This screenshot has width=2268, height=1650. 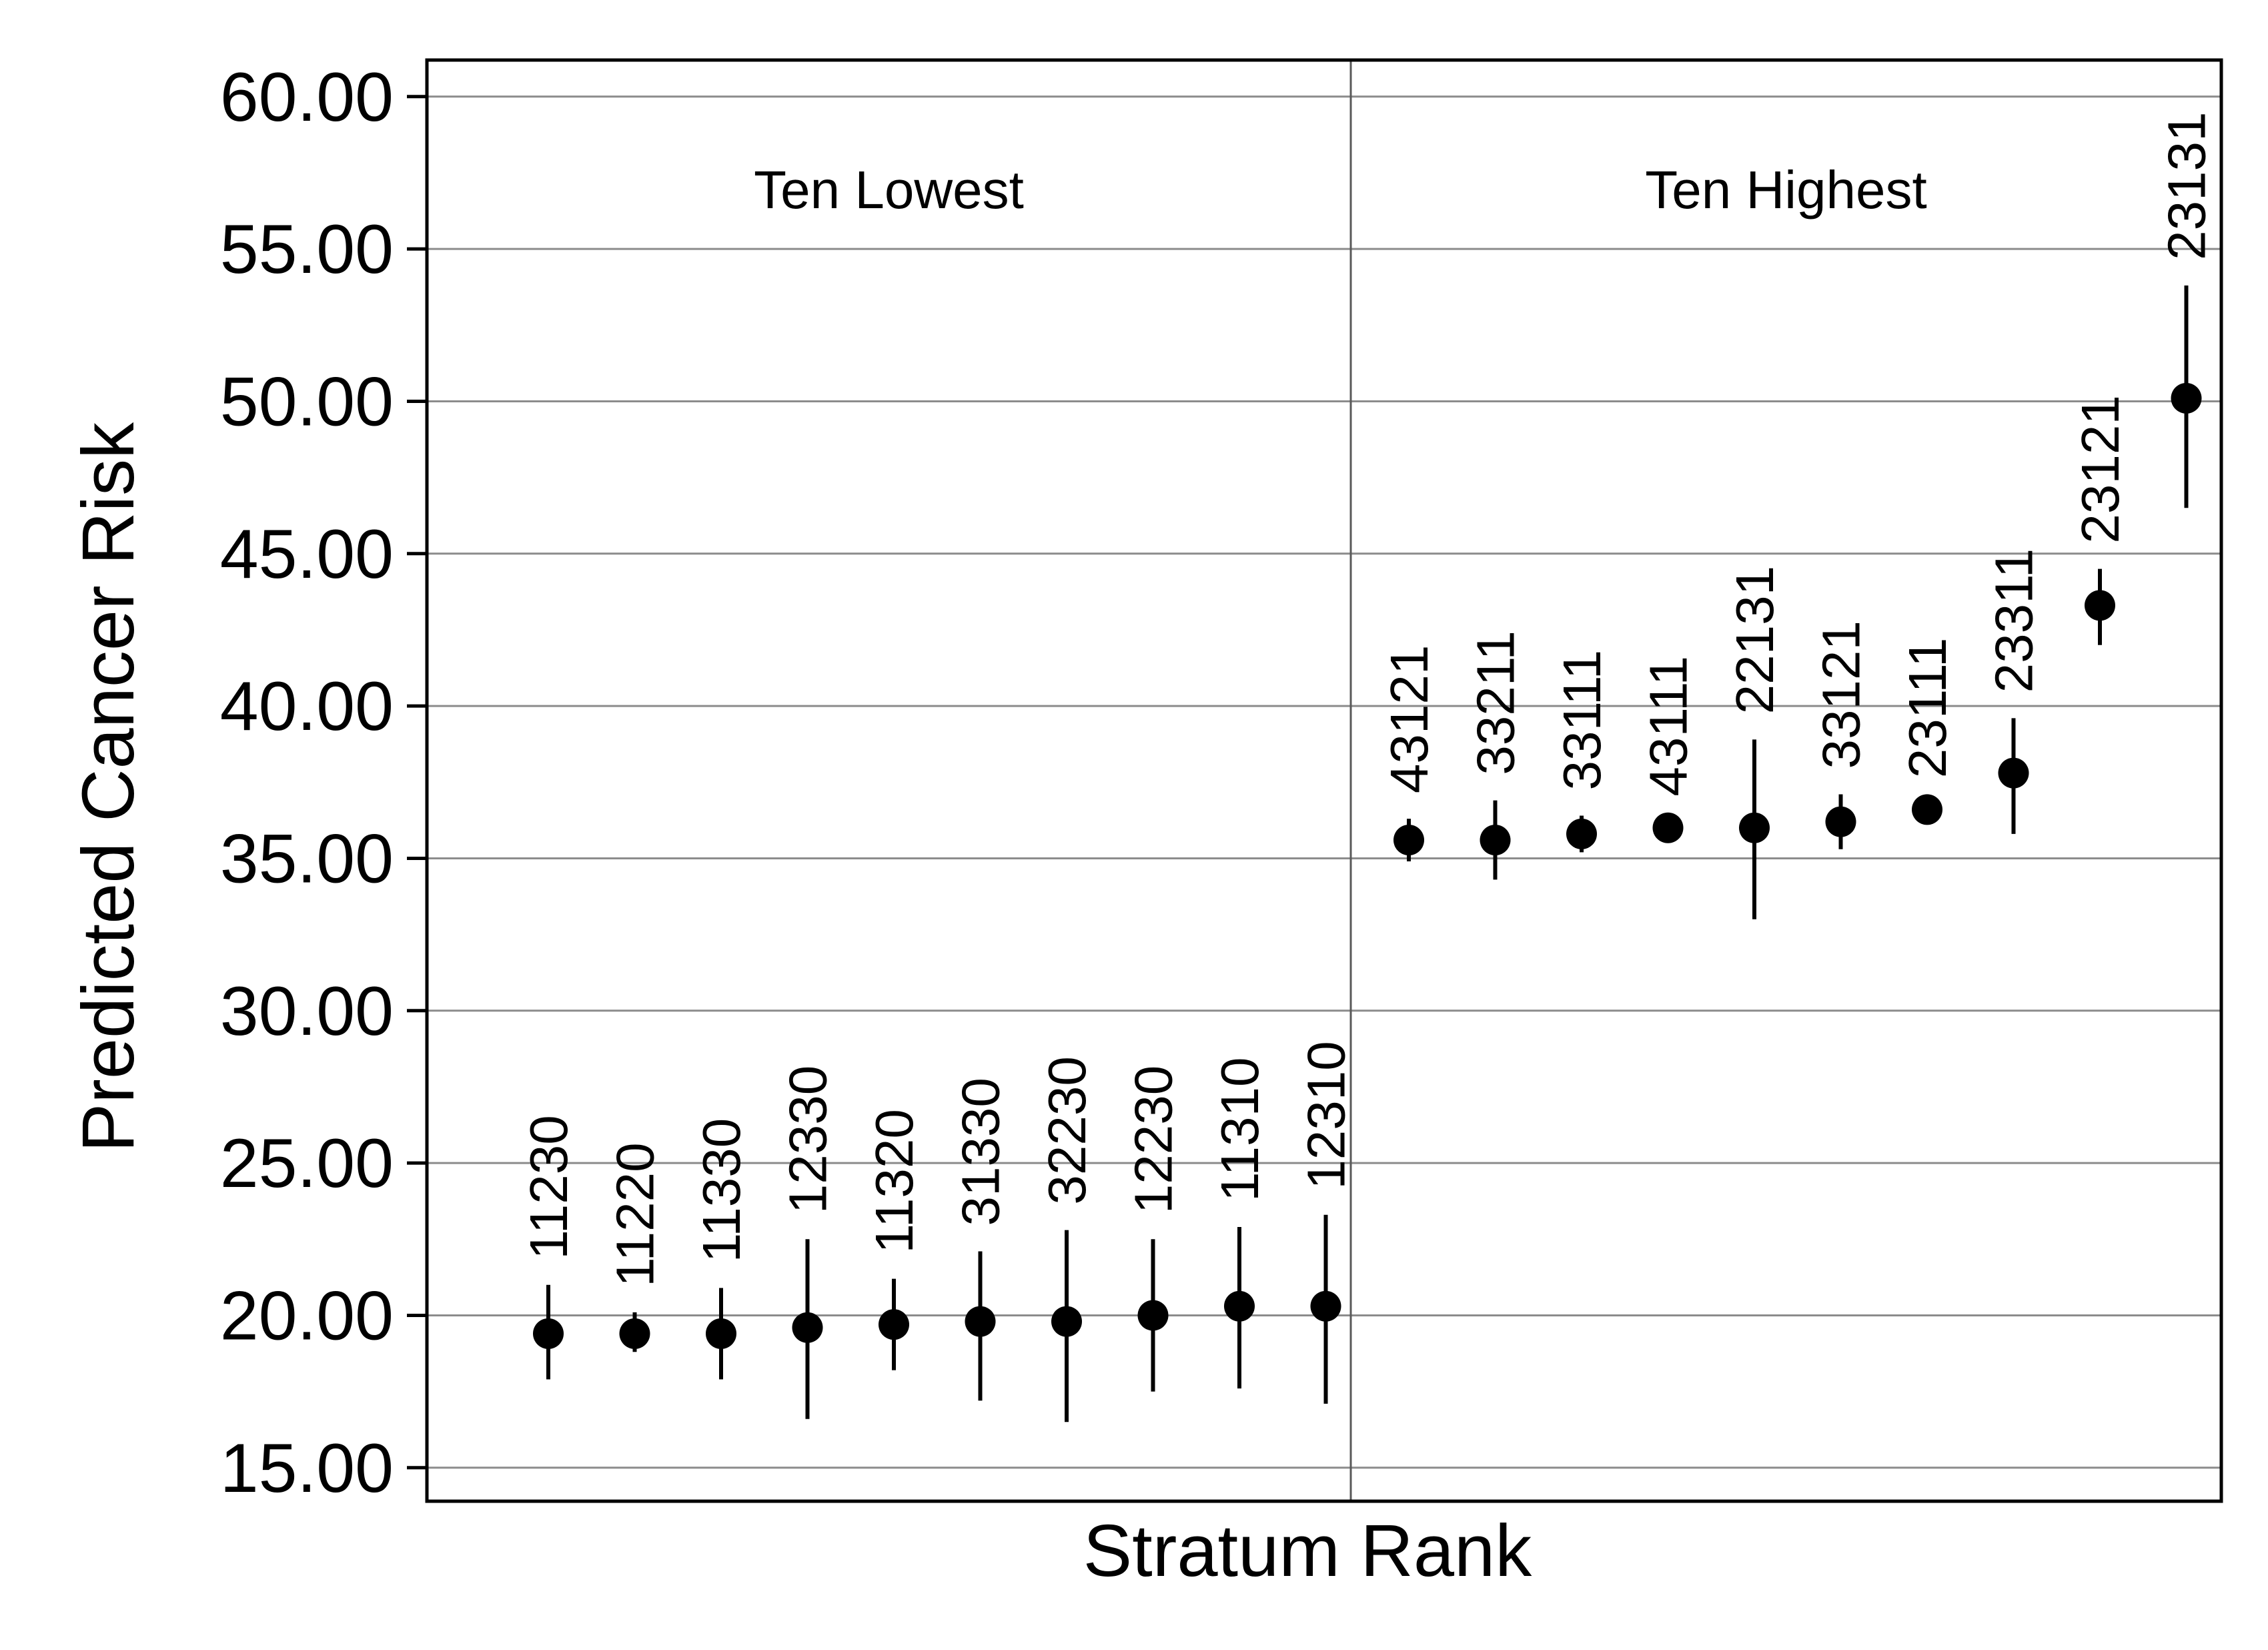 What do you see at coordinates (307, 1163) in the screenshot?
I see `y-tick-label: 25.00` at bounding box center [307, 1163].